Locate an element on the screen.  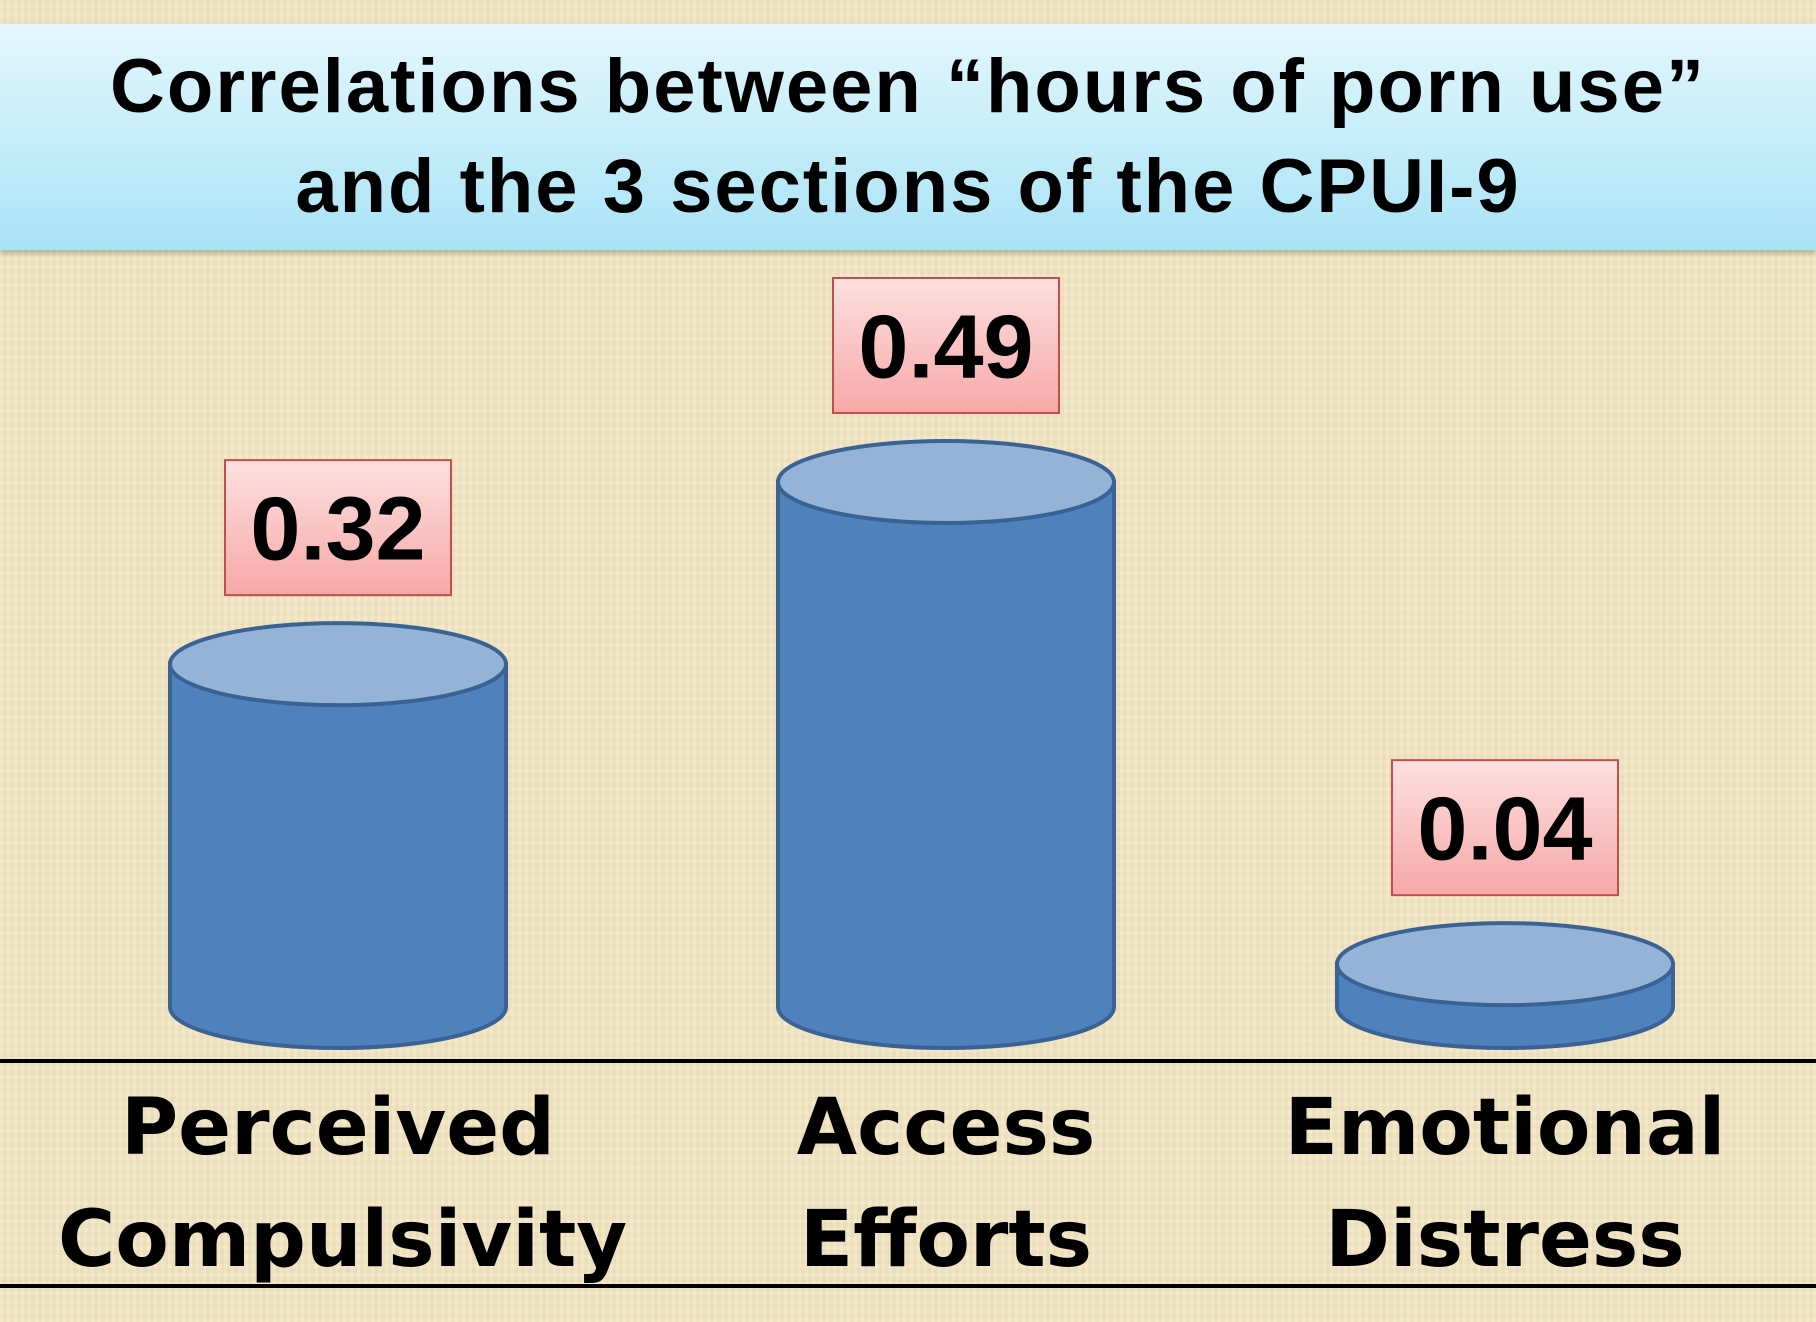
value-label: 0.49 is located at coordinates (945, 348).